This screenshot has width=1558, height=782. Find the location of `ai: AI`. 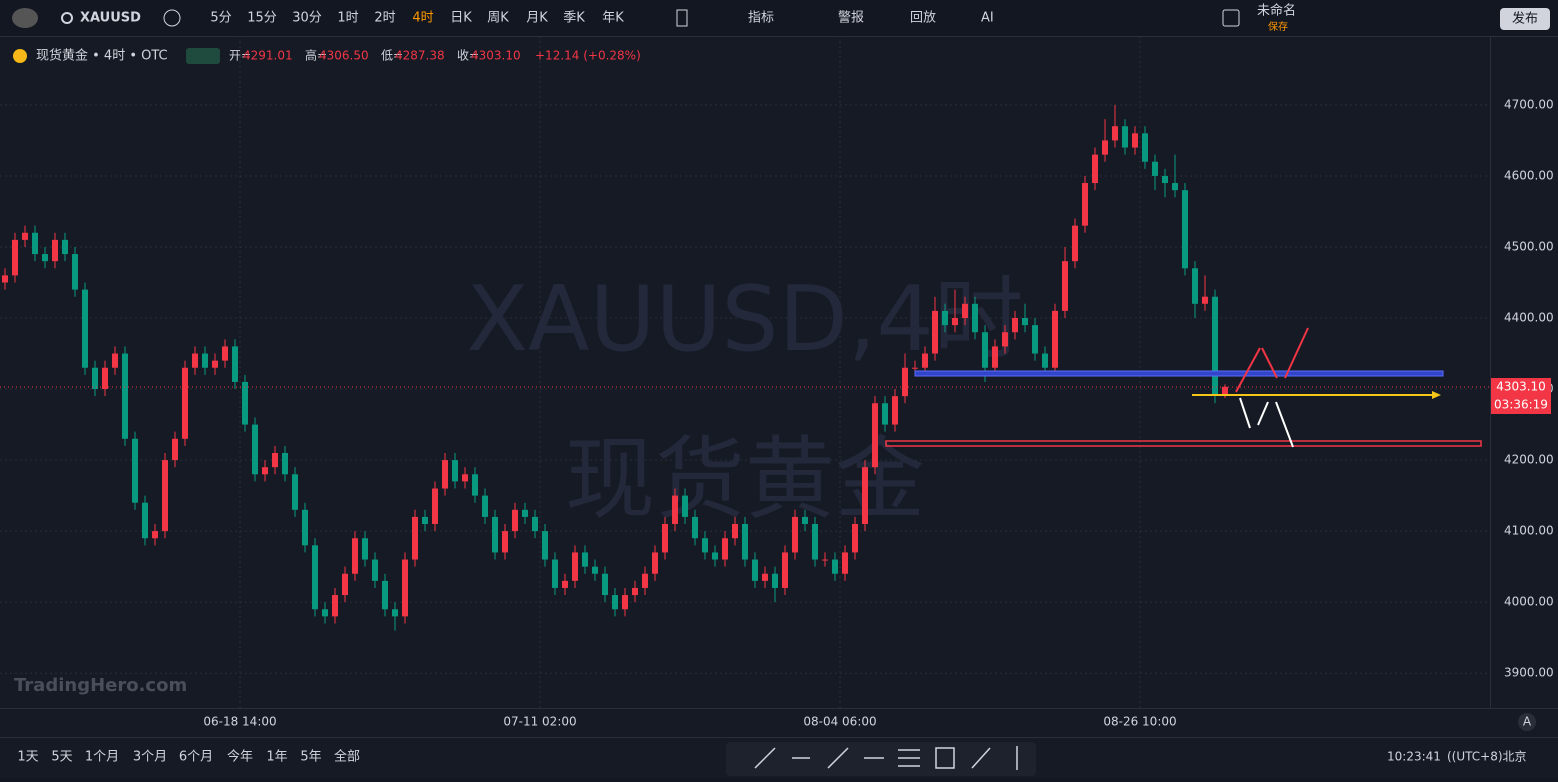

ai: AI is located at coordinates (987, 18).